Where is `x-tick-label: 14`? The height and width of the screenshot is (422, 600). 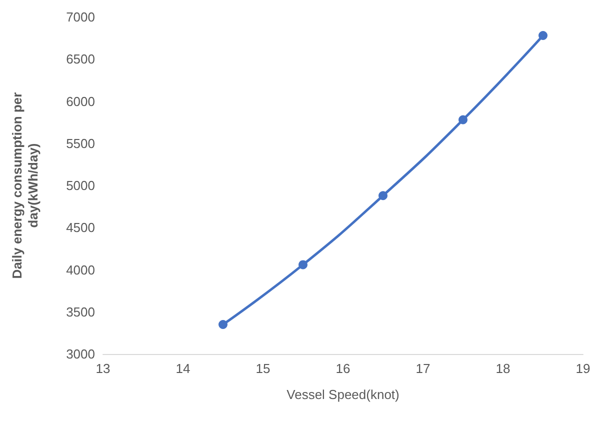
x-tick-label: 14 is located at coordinates (183, 368).